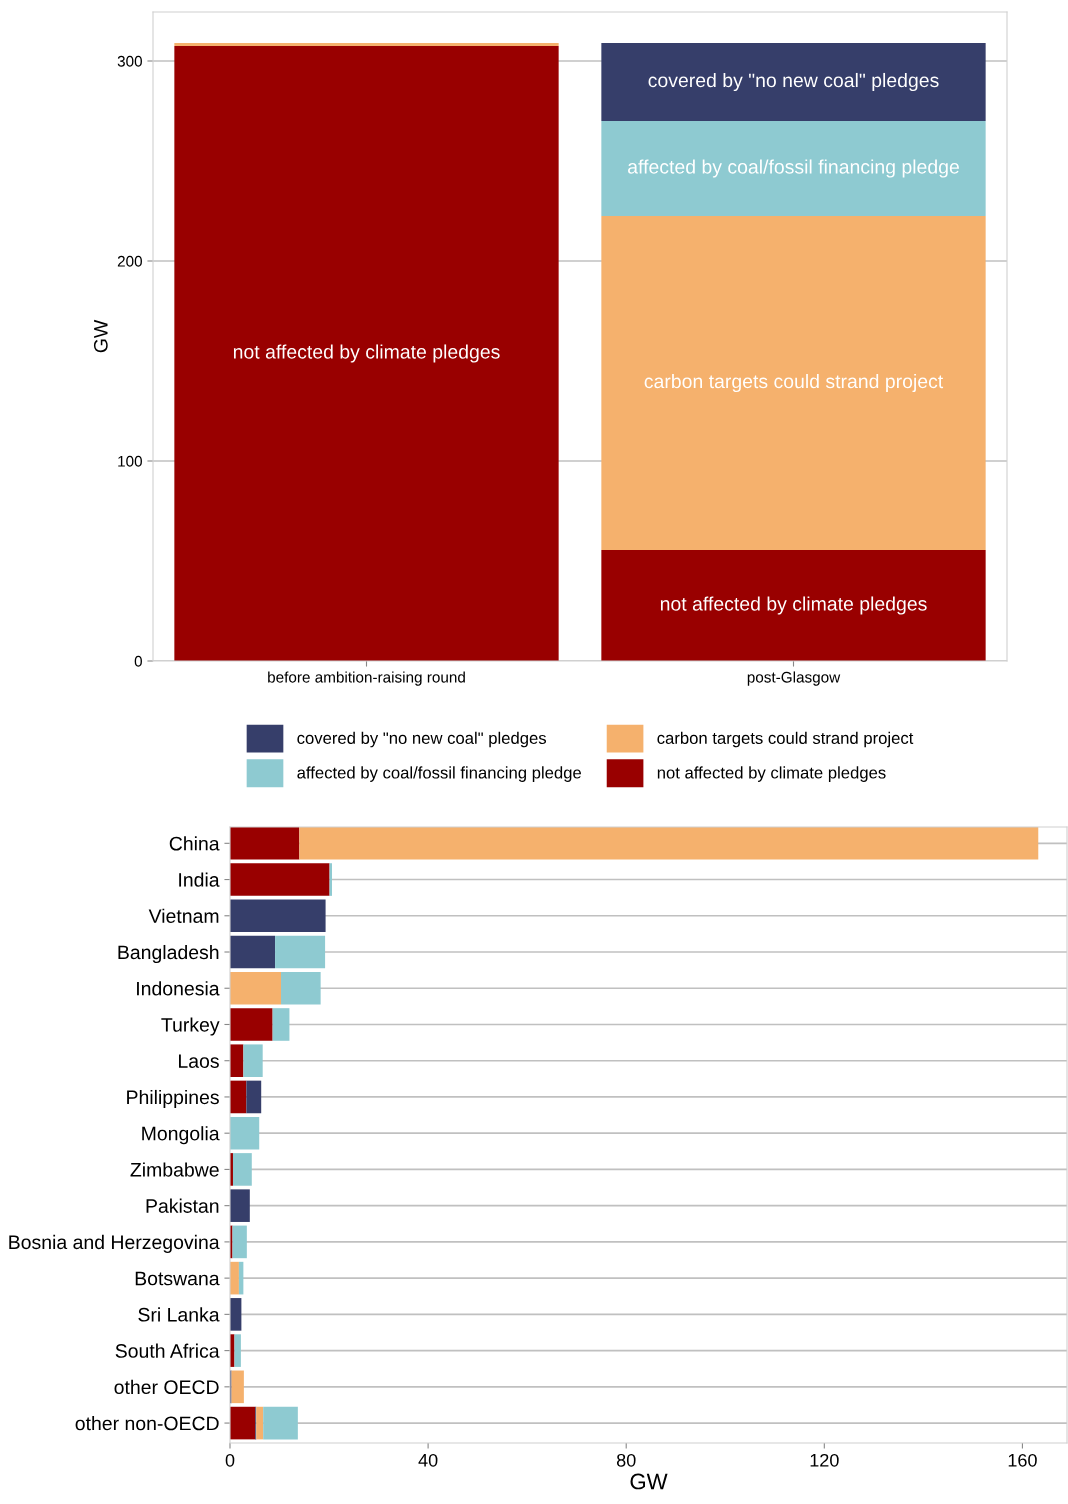 The height and width of the screenshot is (1504, 1068). Describe the element at coordinates (793, 168) in the screenshot. I see `data-label: affected by coal/fossil financing pledge` at that location.